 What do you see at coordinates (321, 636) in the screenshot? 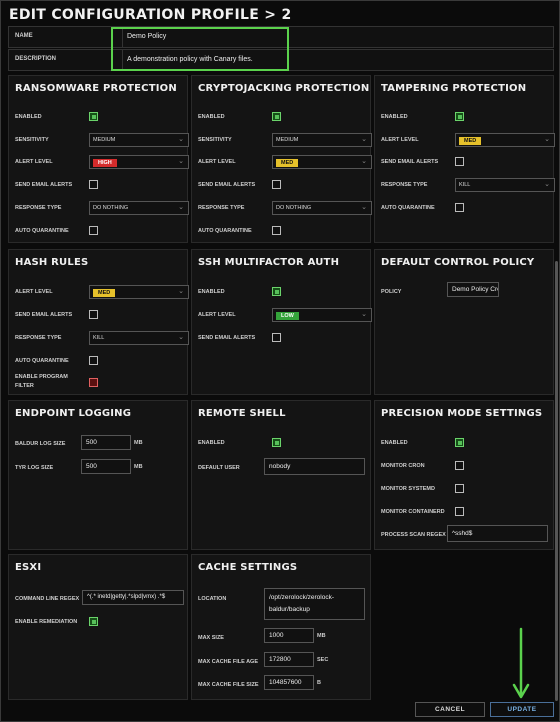
I see `max-size-unit: MB` at bounding box center [321, 636].